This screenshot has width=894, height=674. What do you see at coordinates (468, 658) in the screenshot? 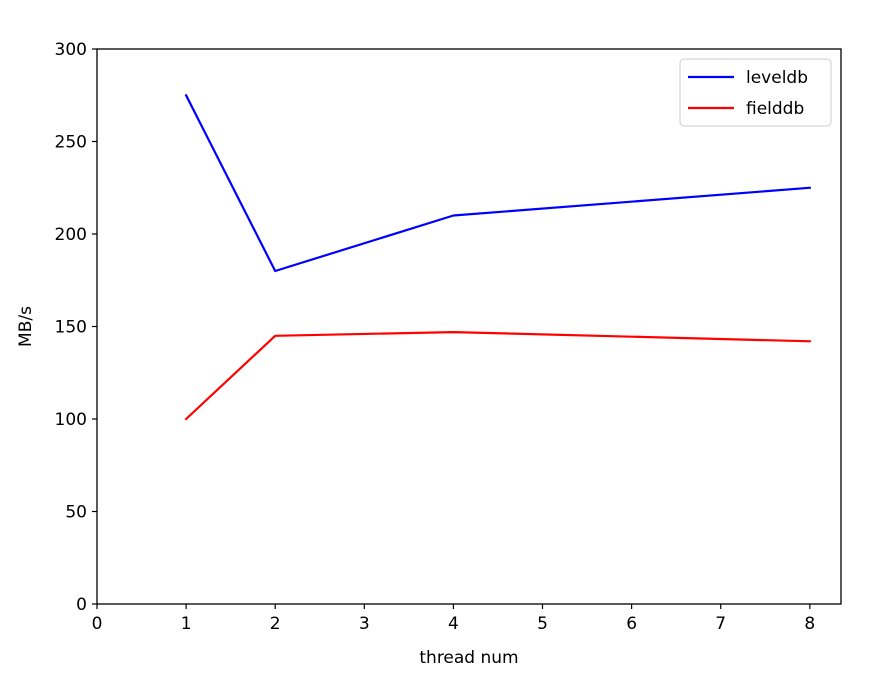
I see `x-axis-label: thread num` at bounding box center [468, 658].